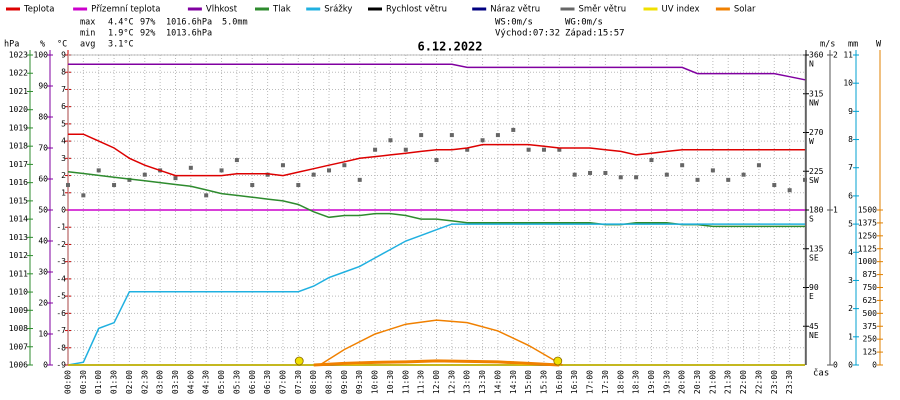 The height and width of the screenshot is (400, 900). Describe the element at coordinates (451, 382) in the screenshot. I see `x-tick-label: 12:30` at that location.